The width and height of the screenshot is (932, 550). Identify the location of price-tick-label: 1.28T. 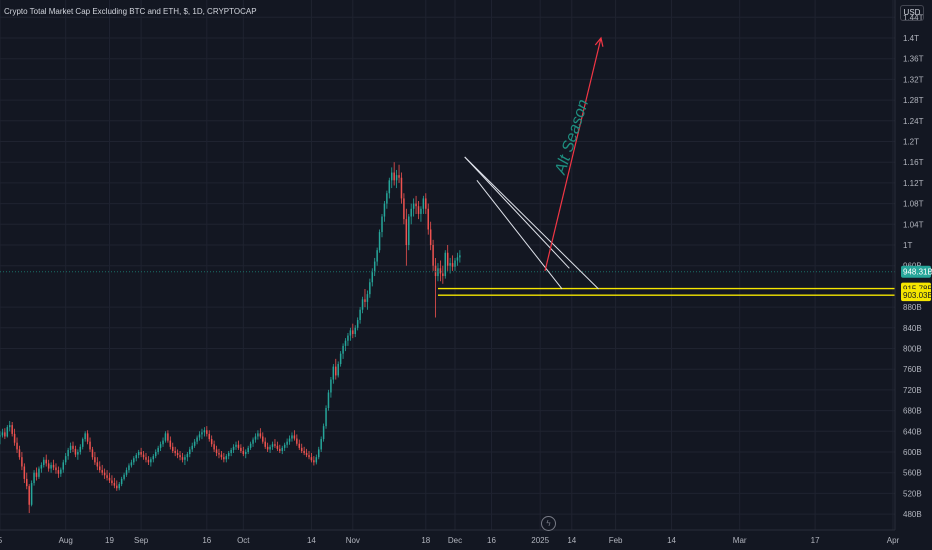
(913, 100).